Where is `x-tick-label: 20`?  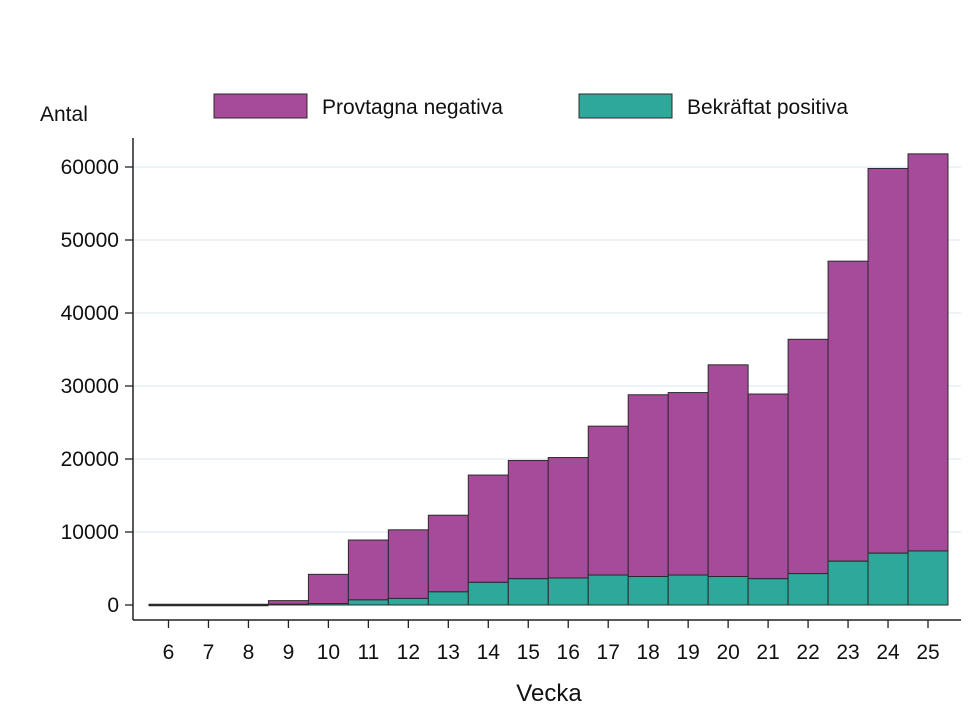 x-tick-label: 20 is located at coordinates (727, 652).